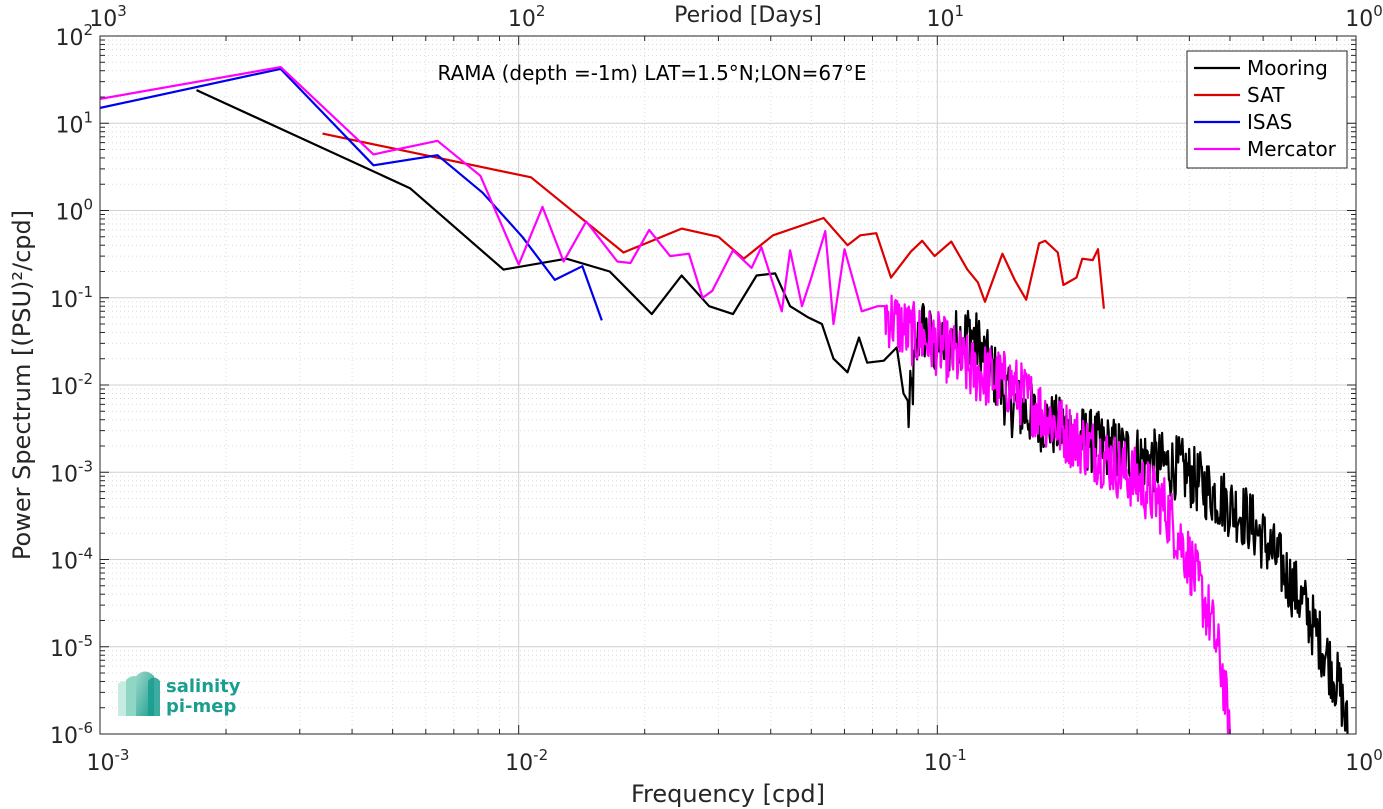 This screenshot has width=1383, height=809. Describe the element at coordinates (108, 761) in the screenshot. I see `x-tick-label: 10⁻³` at that location.